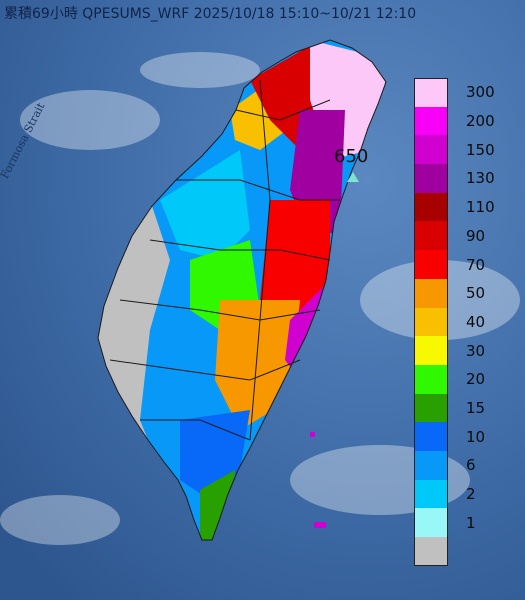  Describe the element at coordinates (312, 434) in the screenshot. I see `island-marker-small` at that location.